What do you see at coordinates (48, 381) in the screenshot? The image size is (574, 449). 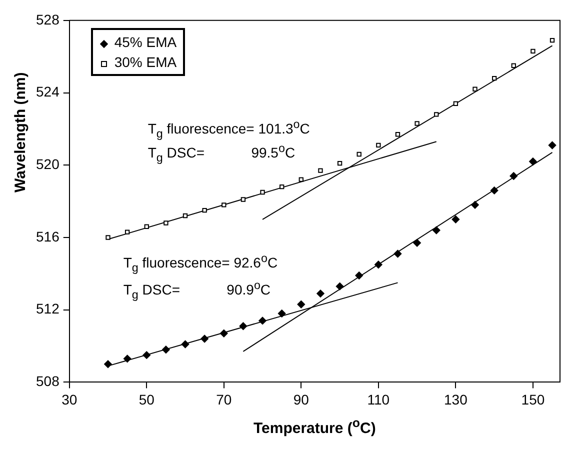 I see `y-tick-label: 508` at bounding box center [48, 381].